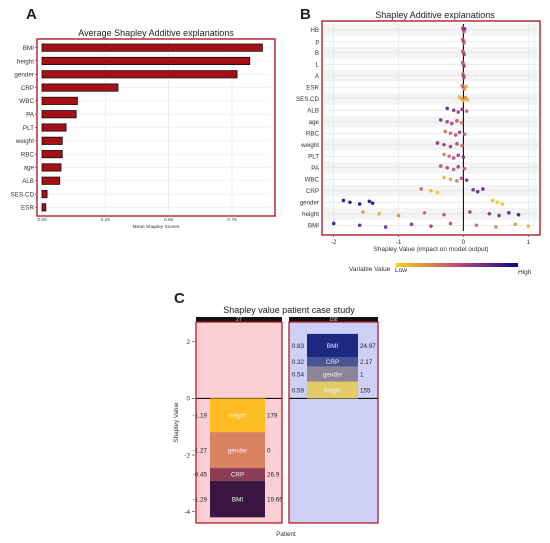  I want to click on y-tick-label: 0, so click(188, 399).